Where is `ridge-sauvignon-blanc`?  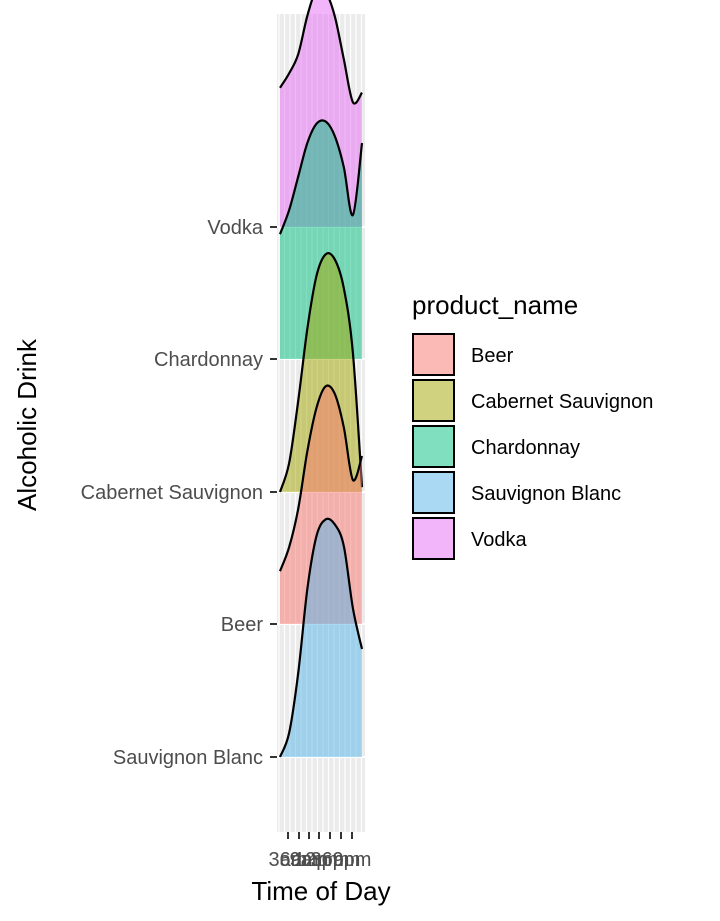
ridge-sauvignon-blanc is located at coordinates (321, 637).